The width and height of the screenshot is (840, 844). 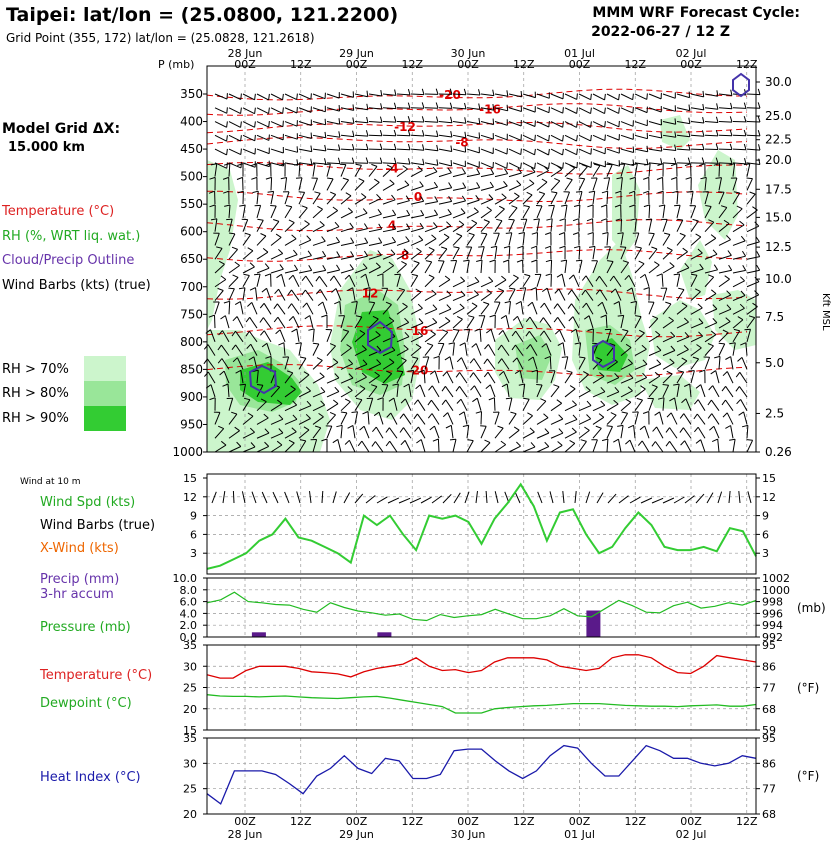 What do you see at coordinates (191, 259) in the screenshot?
I see `pressure-tick: 650` at bounding box center [191, 259].